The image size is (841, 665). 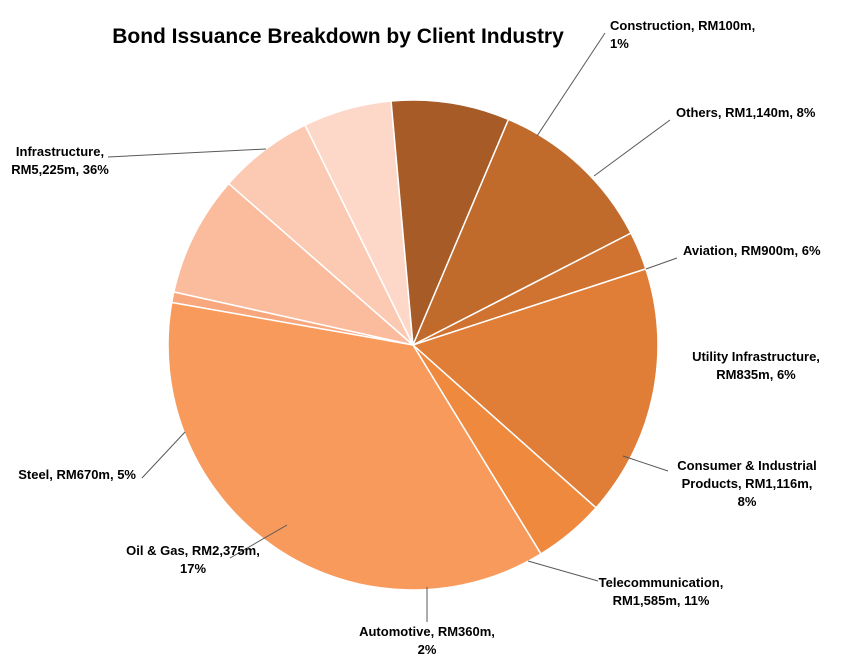 I want to click on leader-line-construction, so click(x=571, y=84).